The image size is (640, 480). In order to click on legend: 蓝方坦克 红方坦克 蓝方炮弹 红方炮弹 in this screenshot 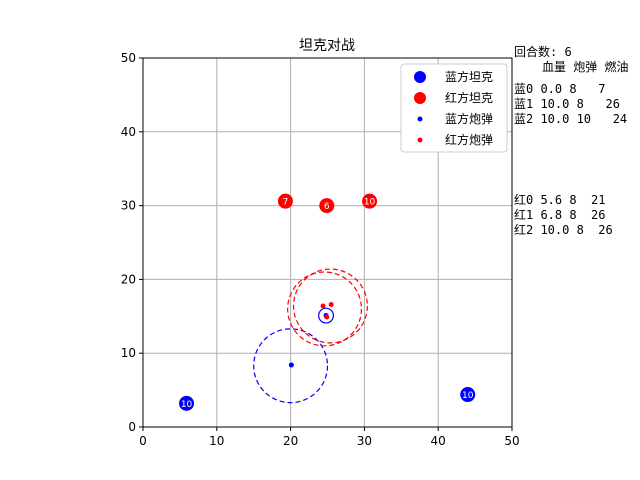, I will do `click(454, 108)`.